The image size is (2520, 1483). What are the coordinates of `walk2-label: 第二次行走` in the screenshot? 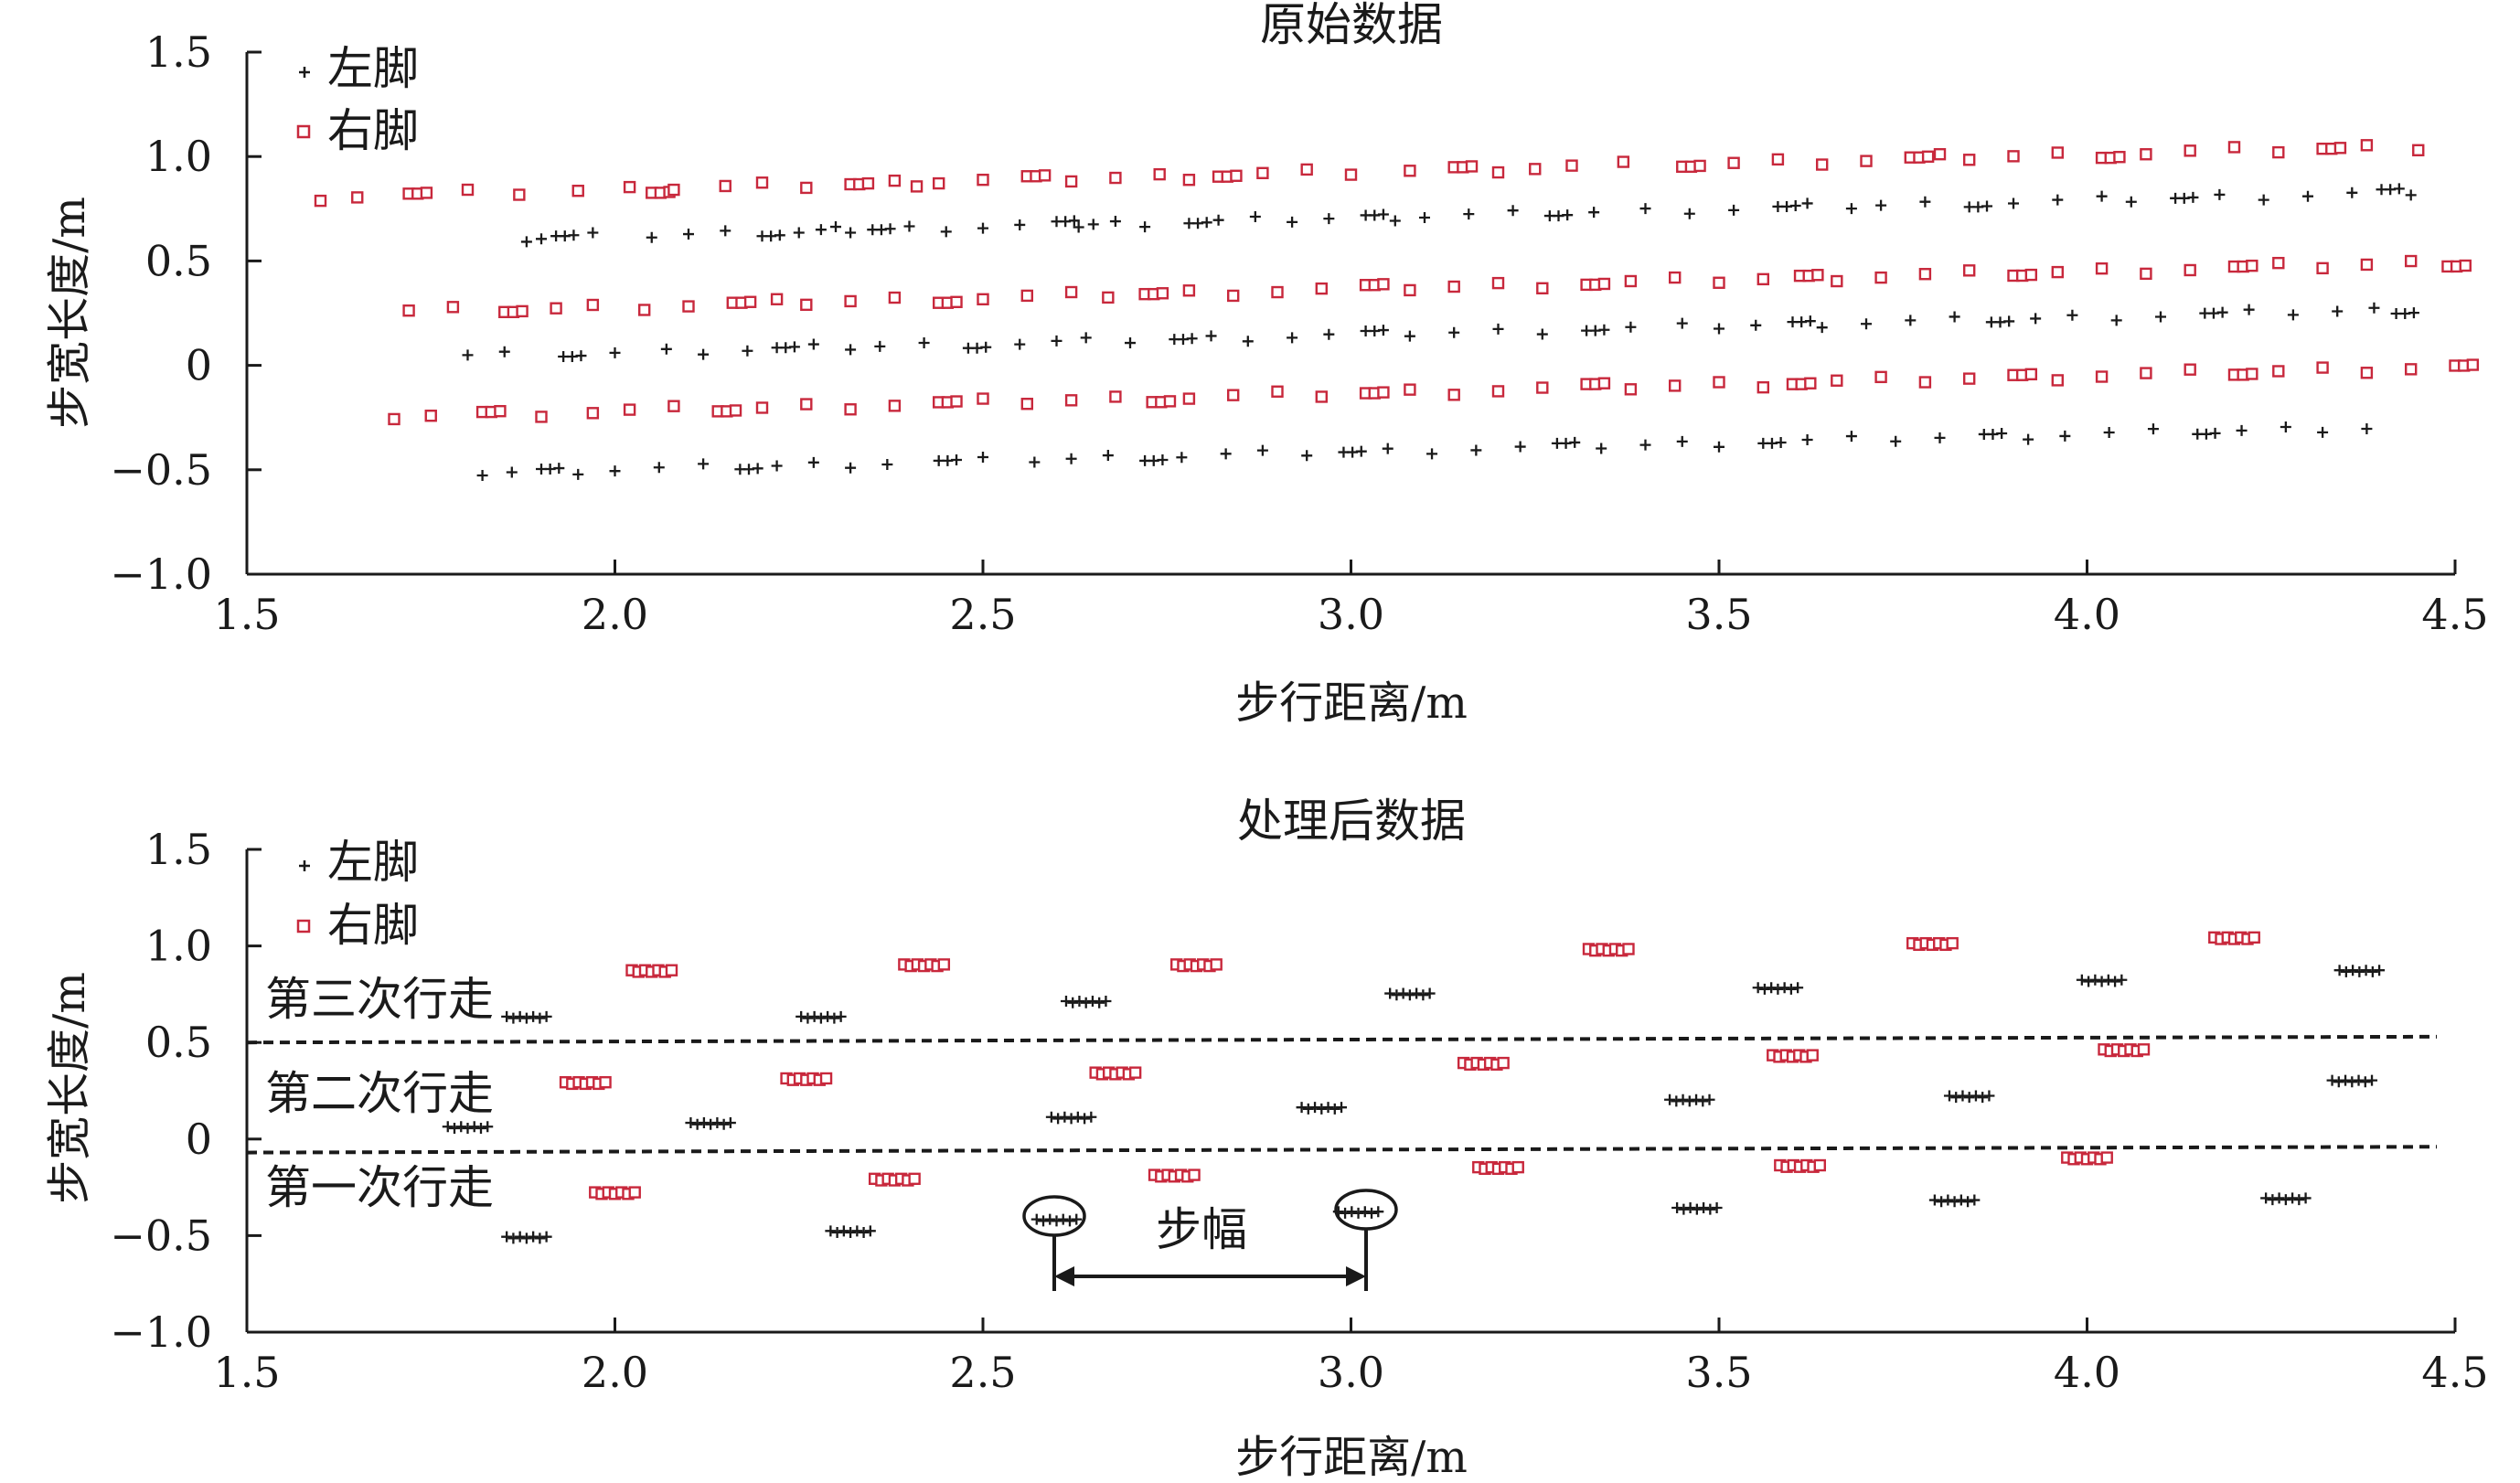 It's located at (379, 1093).